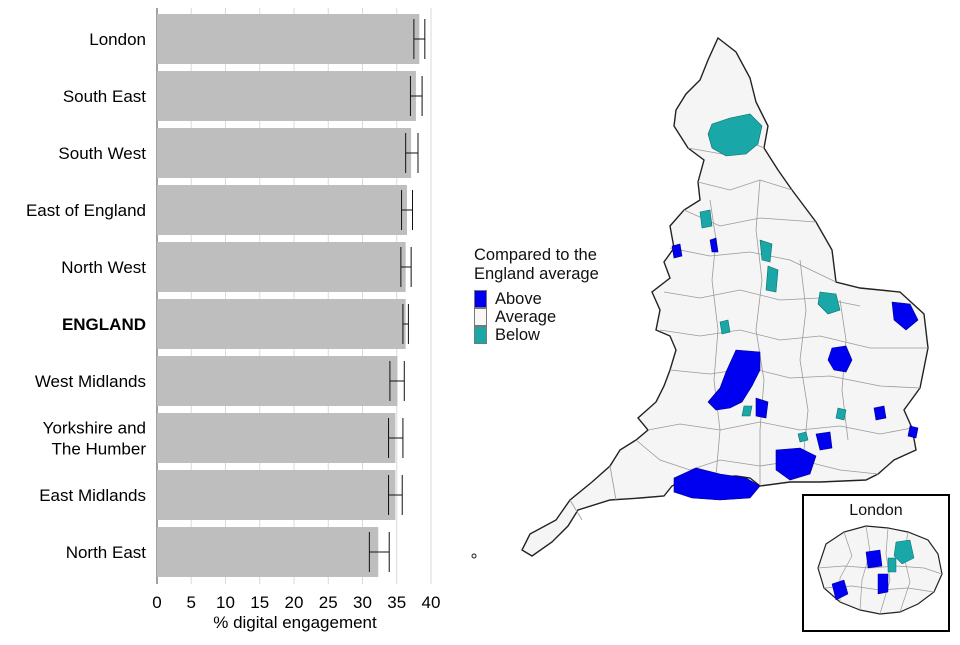 This screenshot has height=645, width=960. What do you see at coordinates (362, 602) in the screenshot?
I see `x-tick-label: 30` at bounding box center [362, 602].